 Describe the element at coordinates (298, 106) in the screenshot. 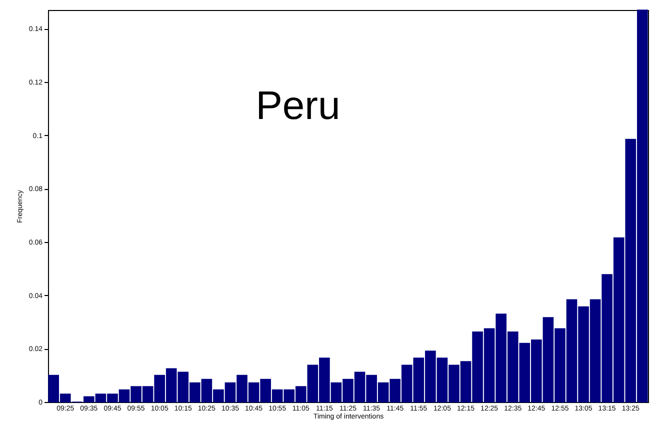

I see `text: Peru` at that location.